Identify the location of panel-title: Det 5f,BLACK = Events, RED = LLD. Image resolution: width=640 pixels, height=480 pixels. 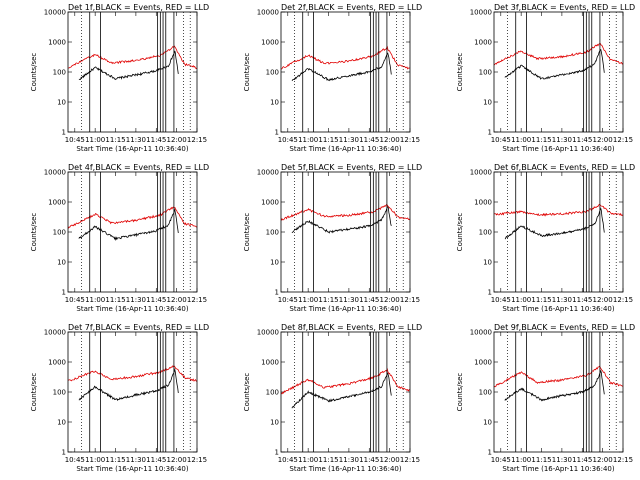
(351, 167).